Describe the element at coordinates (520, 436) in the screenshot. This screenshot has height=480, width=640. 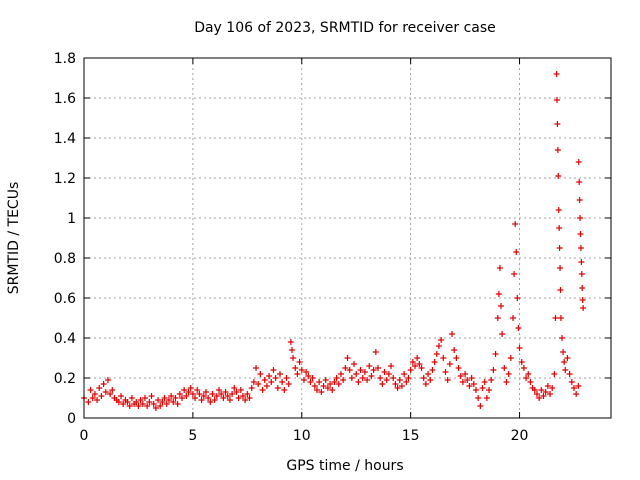
I see `x-tick-label: 20` at that location.